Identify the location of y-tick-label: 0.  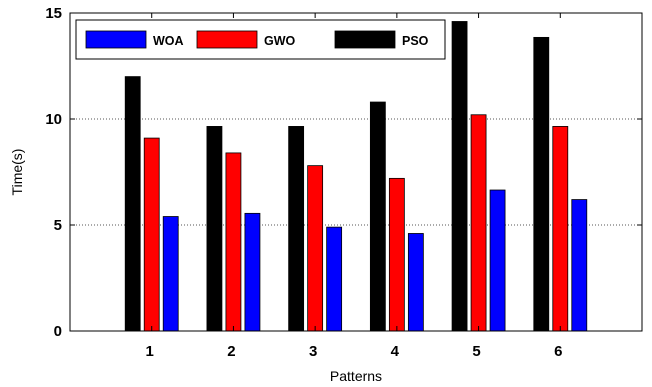
(58, 331).